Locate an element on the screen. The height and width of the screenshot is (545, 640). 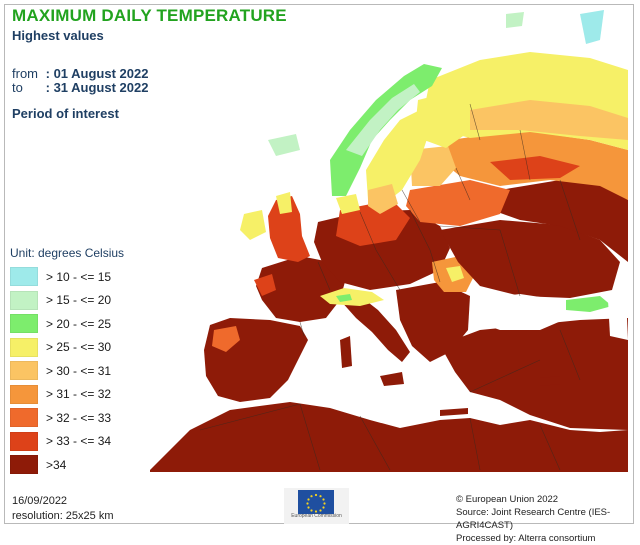
legend-label: > 10 - <= 15 is located at coordinates (79, 276).